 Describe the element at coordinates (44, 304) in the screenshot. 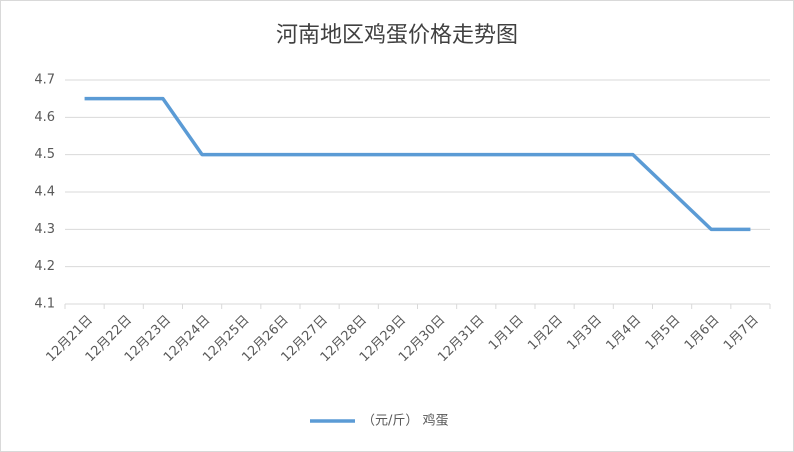

I see `y-tick-label: 4.1` at that location.